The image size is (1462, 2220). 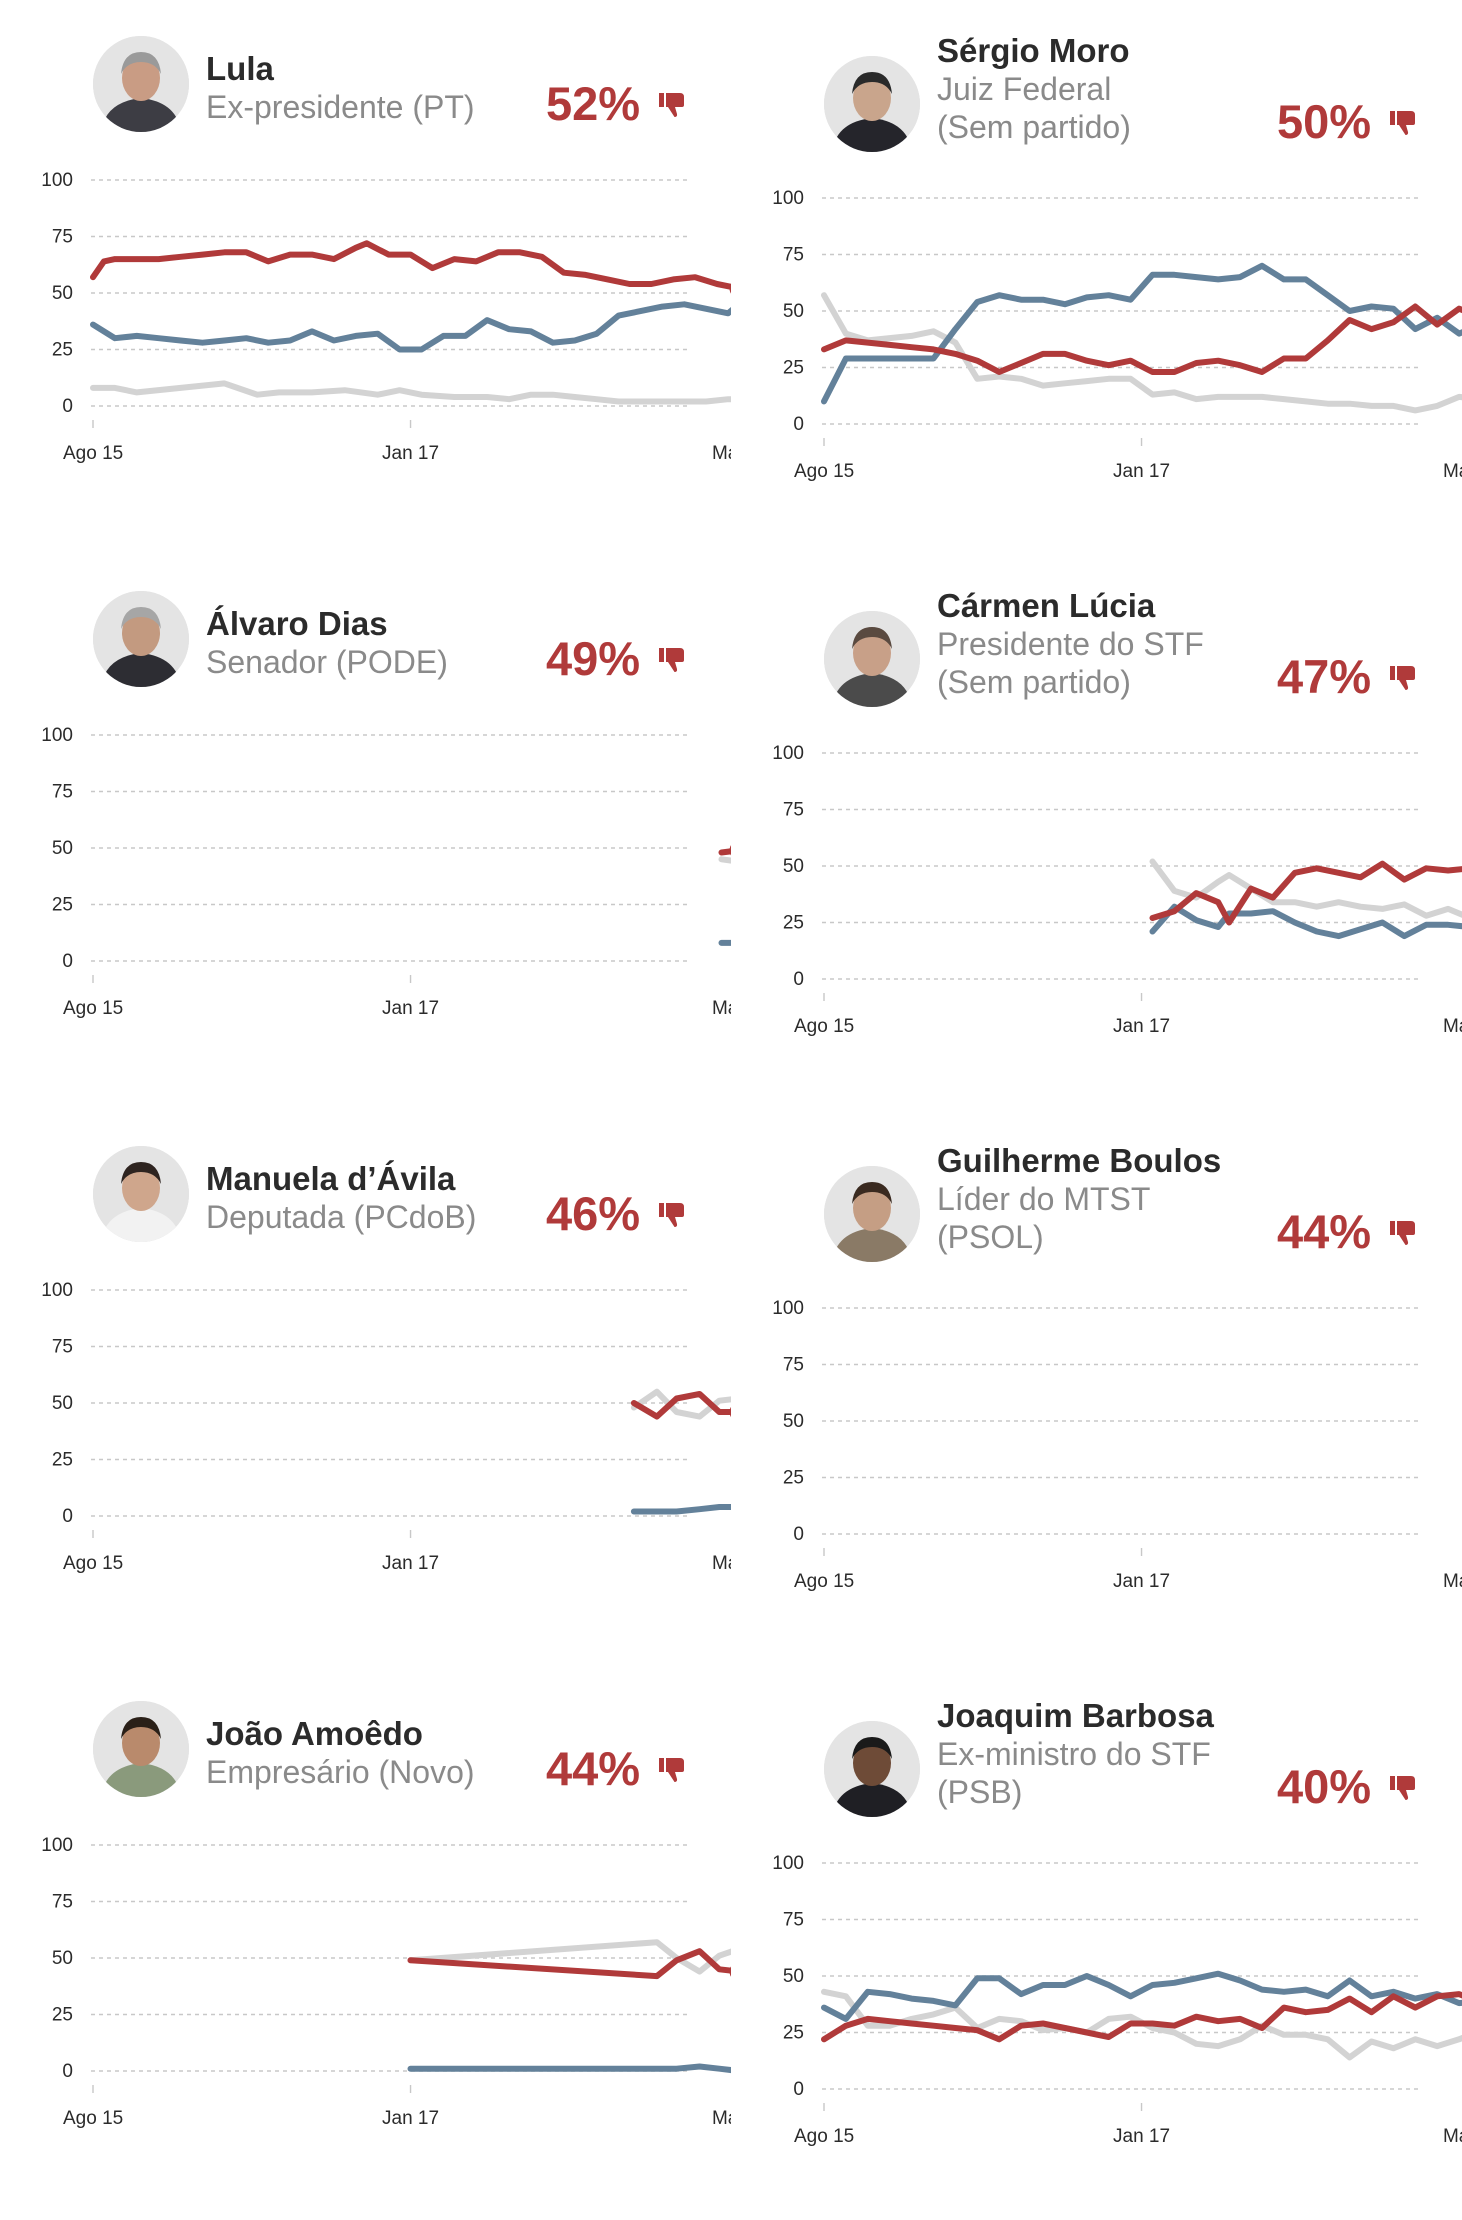 I want to click on rejection-percentage: 52%, so click(x=593, y=104).